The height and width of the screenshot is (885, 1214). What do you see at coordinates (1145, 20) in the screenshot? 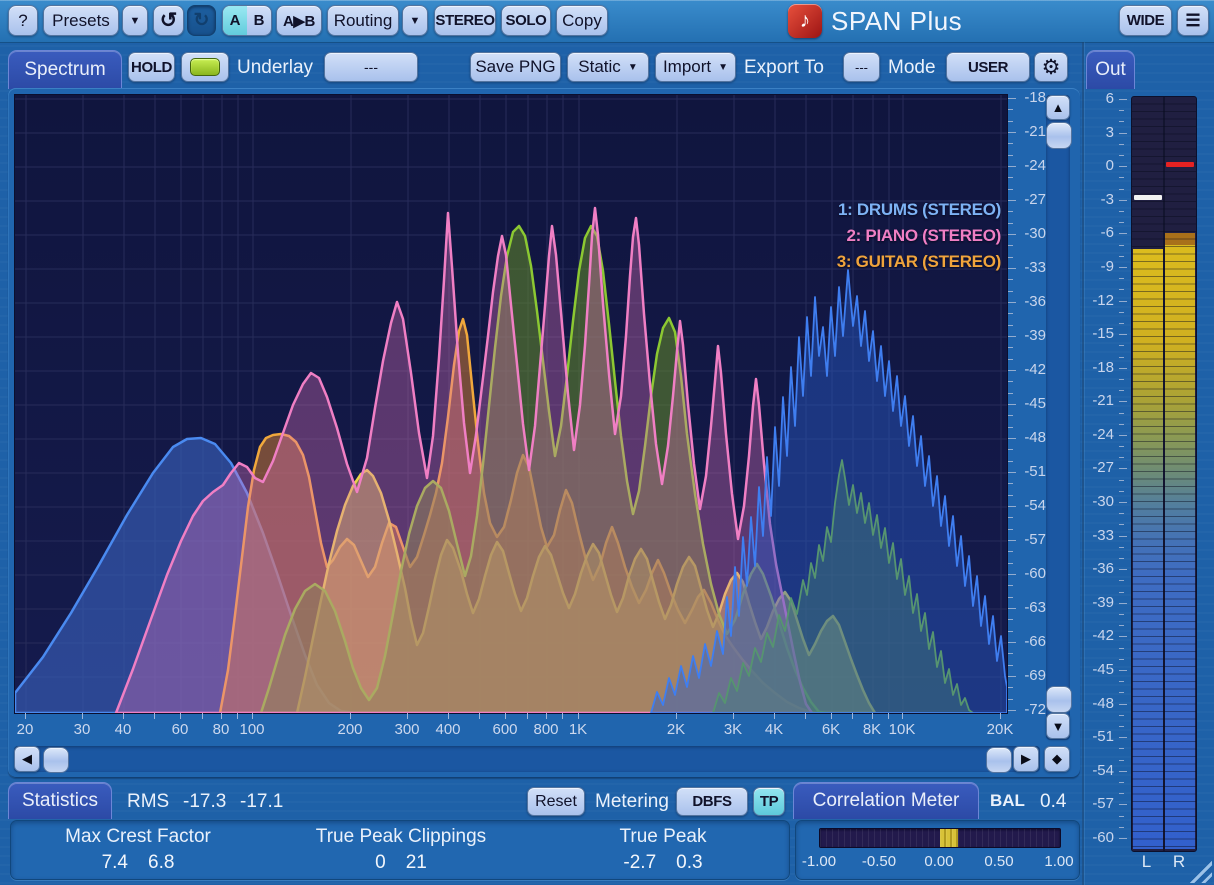
I see `wide-button: WIDE` at bounding box center [1145, 20].